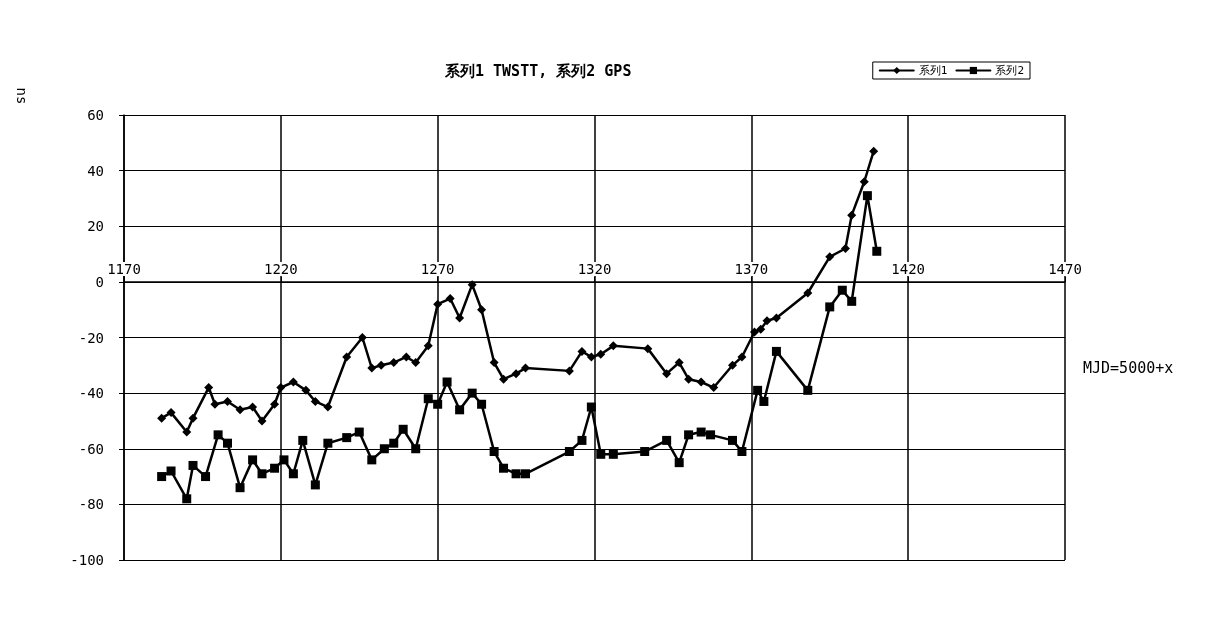  What do you see at coordinates (908, 268) in the screenshot?
I see `x-tick-label: 1420` at bounding box center [908, 268].